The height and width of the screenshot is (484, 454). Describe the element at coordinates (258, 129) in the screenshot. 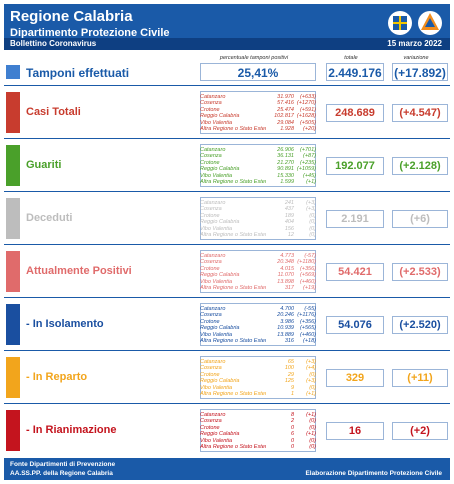

I see `province-row: Altra Regione o Stato Estero 1.928 (+20)` at that location.